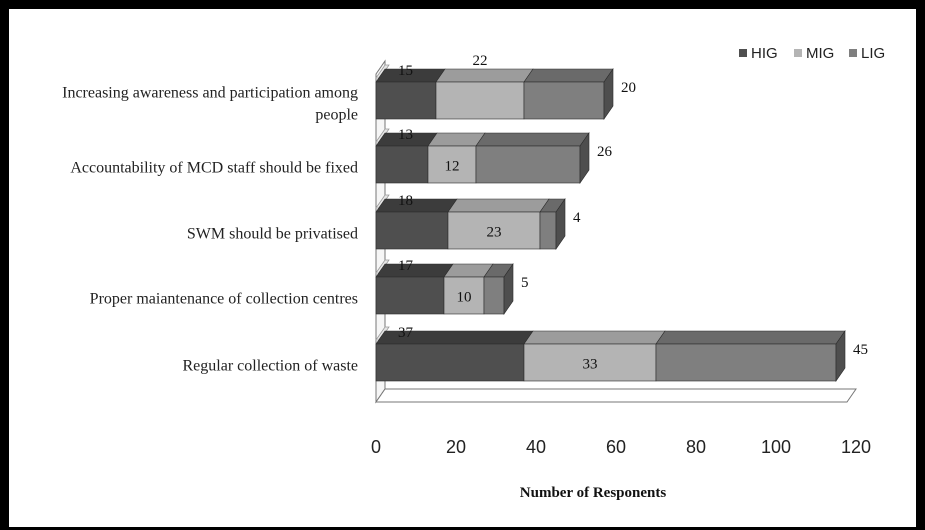  What do you see at coordinates (577, 218) in the screenshot?
I see `data-label-lig: 4` at bounding box center [577, 218].